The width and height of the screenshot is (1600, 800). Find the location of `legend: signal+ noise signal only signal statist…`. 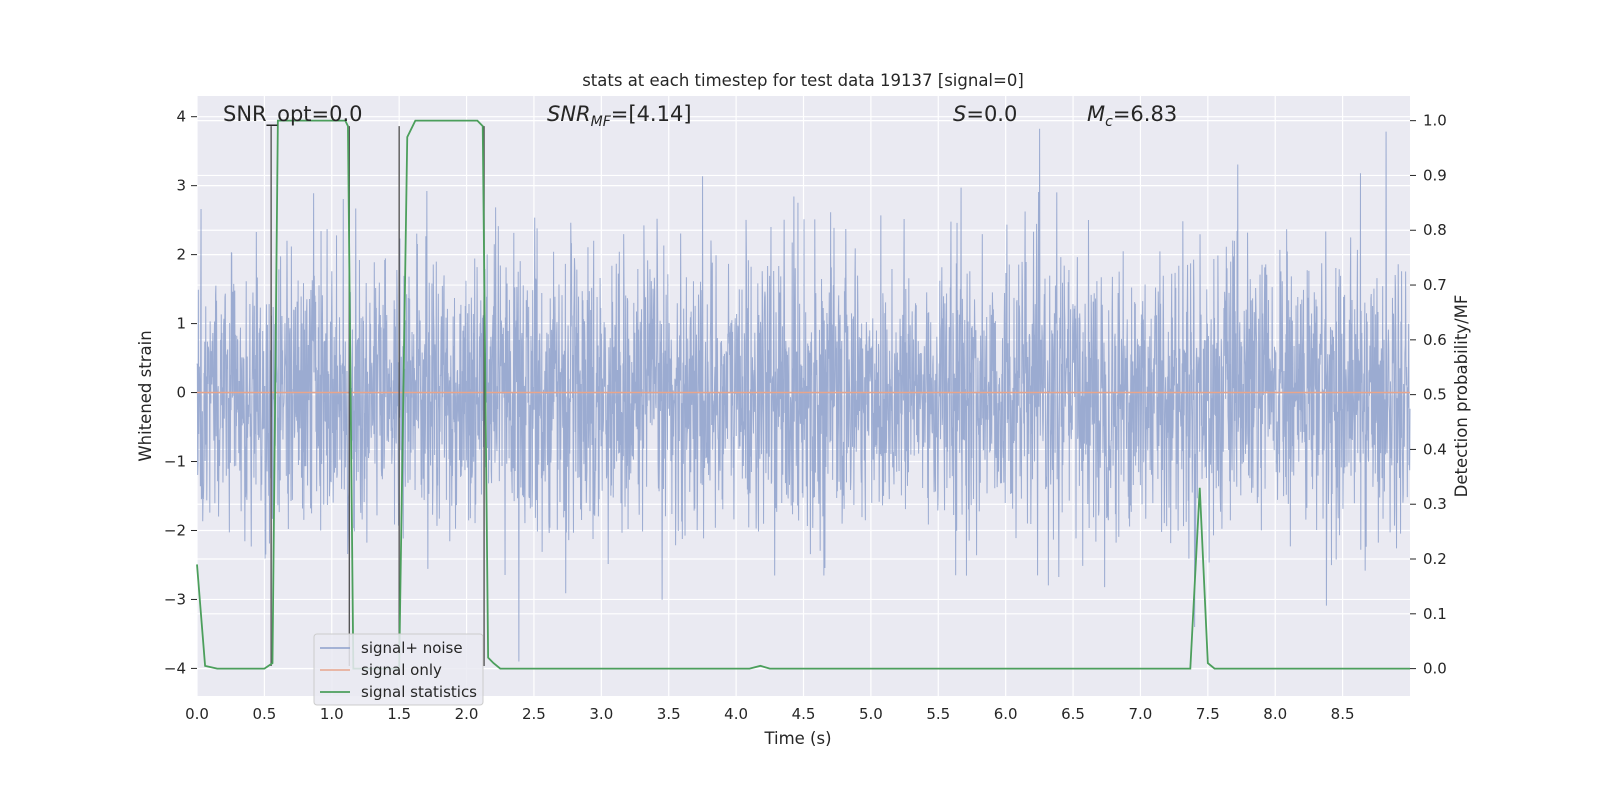

legend: signal+ noise signal only signal statist… is located at coordinates (398, 669).